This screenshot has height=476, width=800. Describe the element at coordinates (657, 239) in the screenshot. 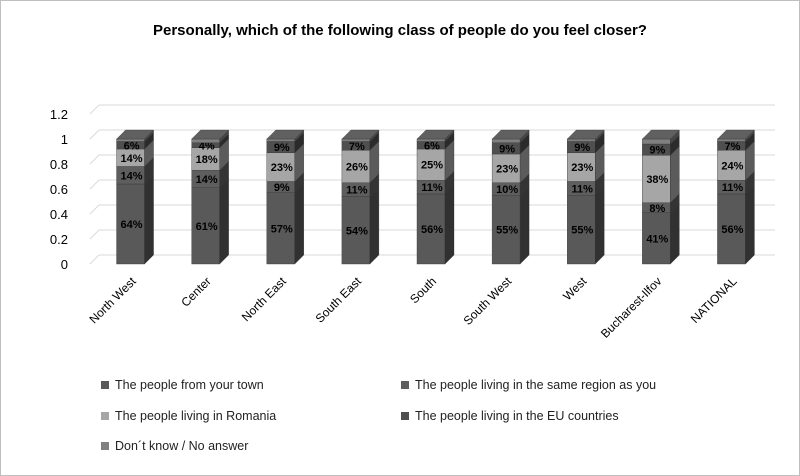

I see `data-label: 41%` at that location.